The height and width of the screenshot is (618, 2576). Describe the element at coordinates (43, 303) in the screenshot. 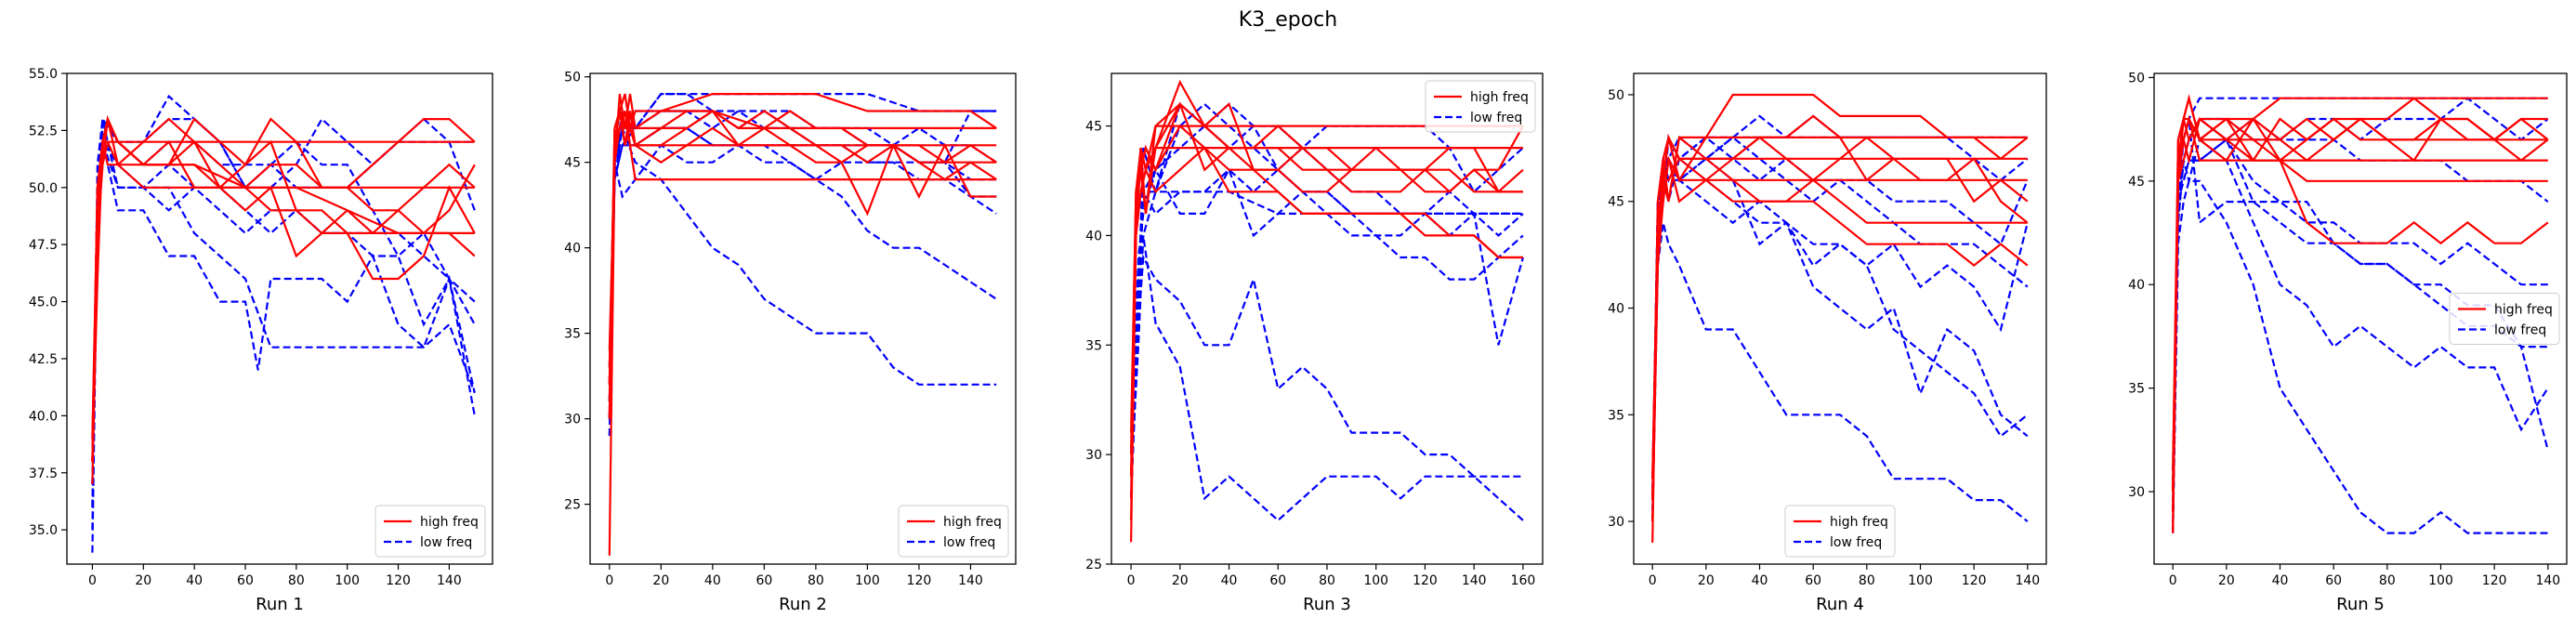

I see `y-tick-label: 45.0` at that location.